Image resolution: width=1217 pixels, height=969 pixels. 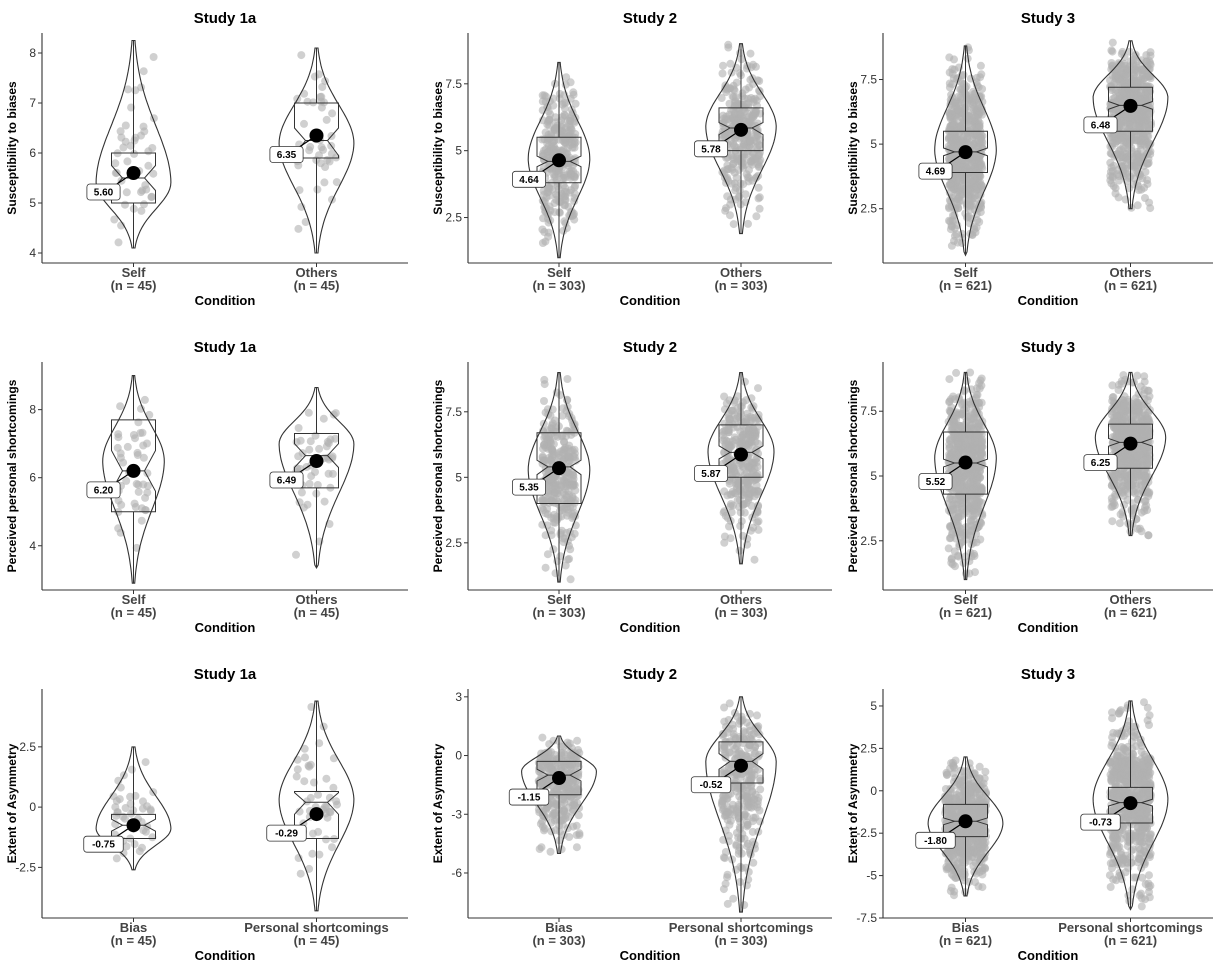 I want to click on data-points, so click(x=317, y=142).